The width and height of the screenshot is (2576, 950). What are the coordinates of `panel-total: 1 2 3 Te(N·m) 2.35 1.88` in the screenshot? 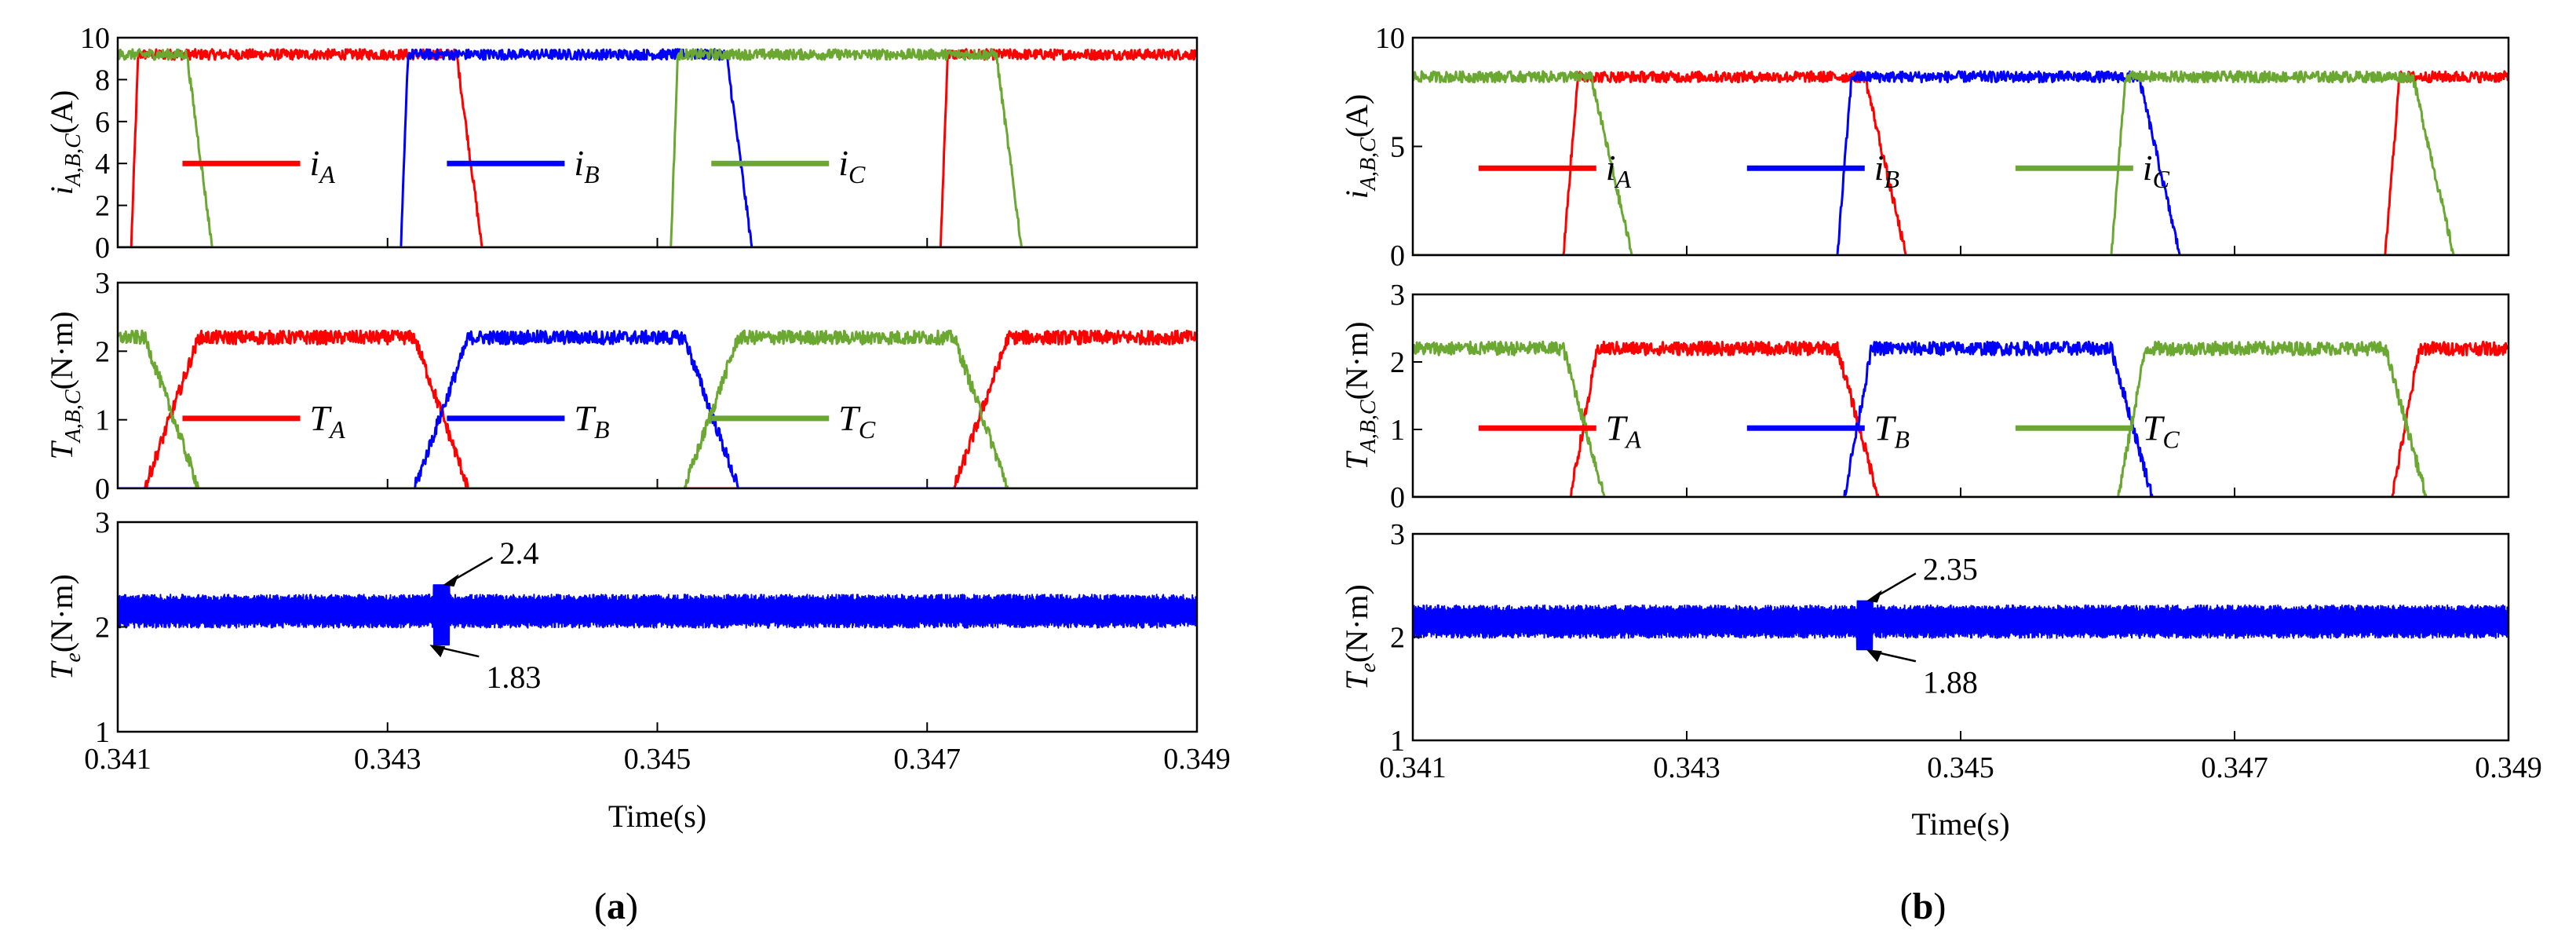 It's located at (1924, 638).